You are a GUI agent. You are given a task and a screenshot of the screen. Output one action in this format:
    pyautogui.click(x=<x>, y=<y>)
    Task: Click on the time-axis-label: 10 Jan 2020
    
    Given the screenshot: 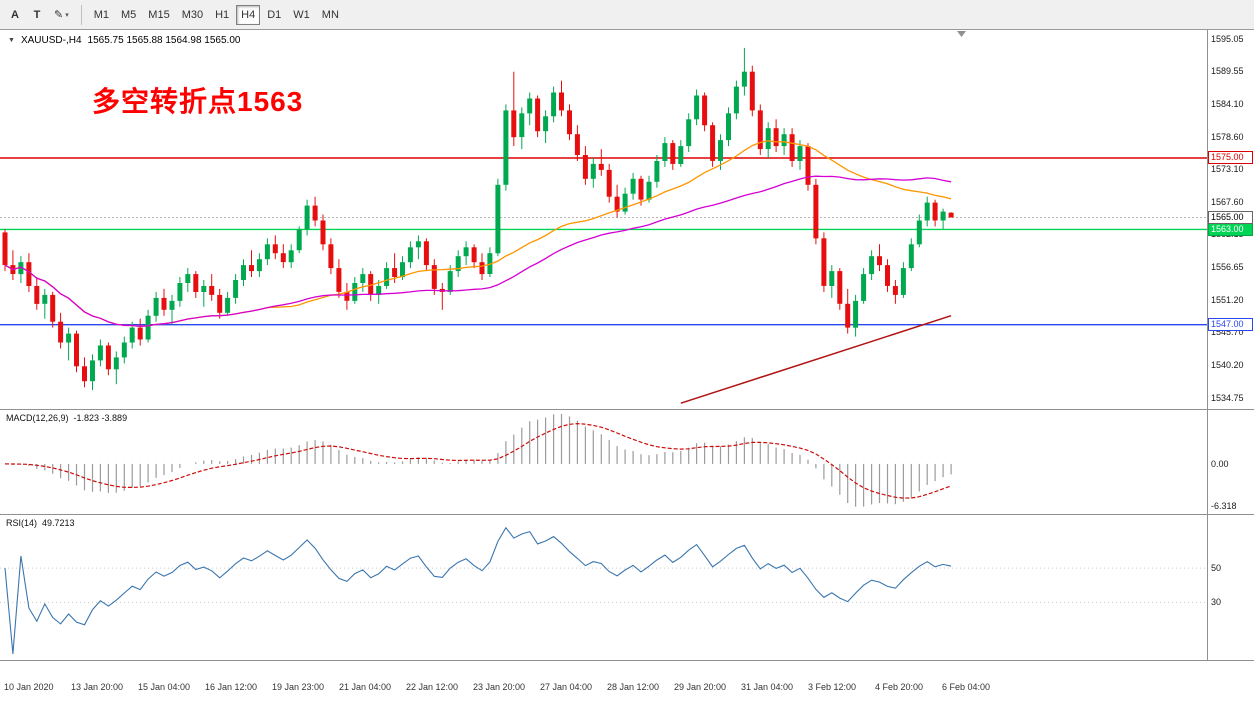 What is the action you would take?
    pyautogui.click(x=29, y=687)
    